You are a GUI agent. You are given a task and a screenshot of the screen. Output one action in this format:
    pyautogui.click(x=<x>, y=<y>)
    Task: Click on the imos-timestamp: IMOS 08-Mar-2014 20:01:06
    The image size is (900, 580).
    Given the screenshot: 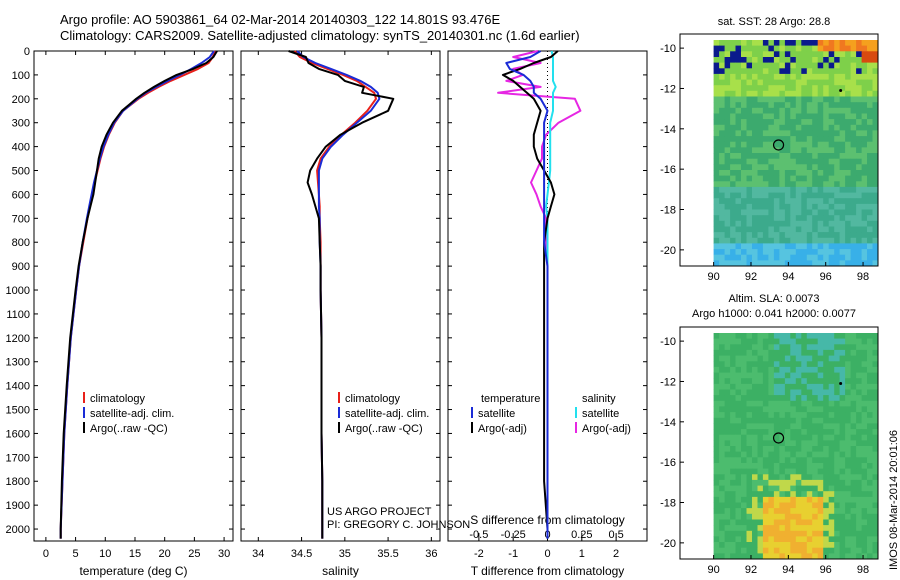 What is the action you would take?
    pyautogui.click(x=894, y=499)
    